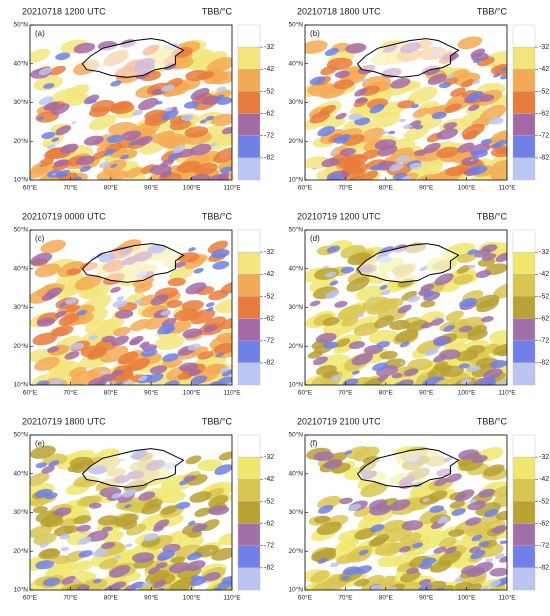 This screenshot has width=550, height=616. Describe the element at coordinates (544, 69) in the screenshot. I see `colorbar-label: -42` at that location.